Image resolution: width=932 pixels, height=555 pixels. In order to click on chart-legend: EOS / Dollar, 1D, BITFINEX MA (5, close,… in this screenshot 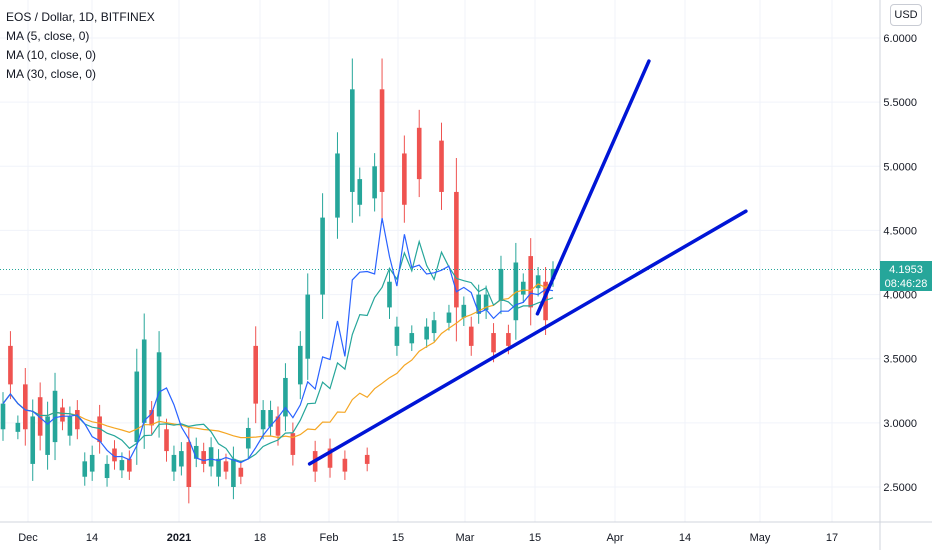, I will do `click(80, 46)`.